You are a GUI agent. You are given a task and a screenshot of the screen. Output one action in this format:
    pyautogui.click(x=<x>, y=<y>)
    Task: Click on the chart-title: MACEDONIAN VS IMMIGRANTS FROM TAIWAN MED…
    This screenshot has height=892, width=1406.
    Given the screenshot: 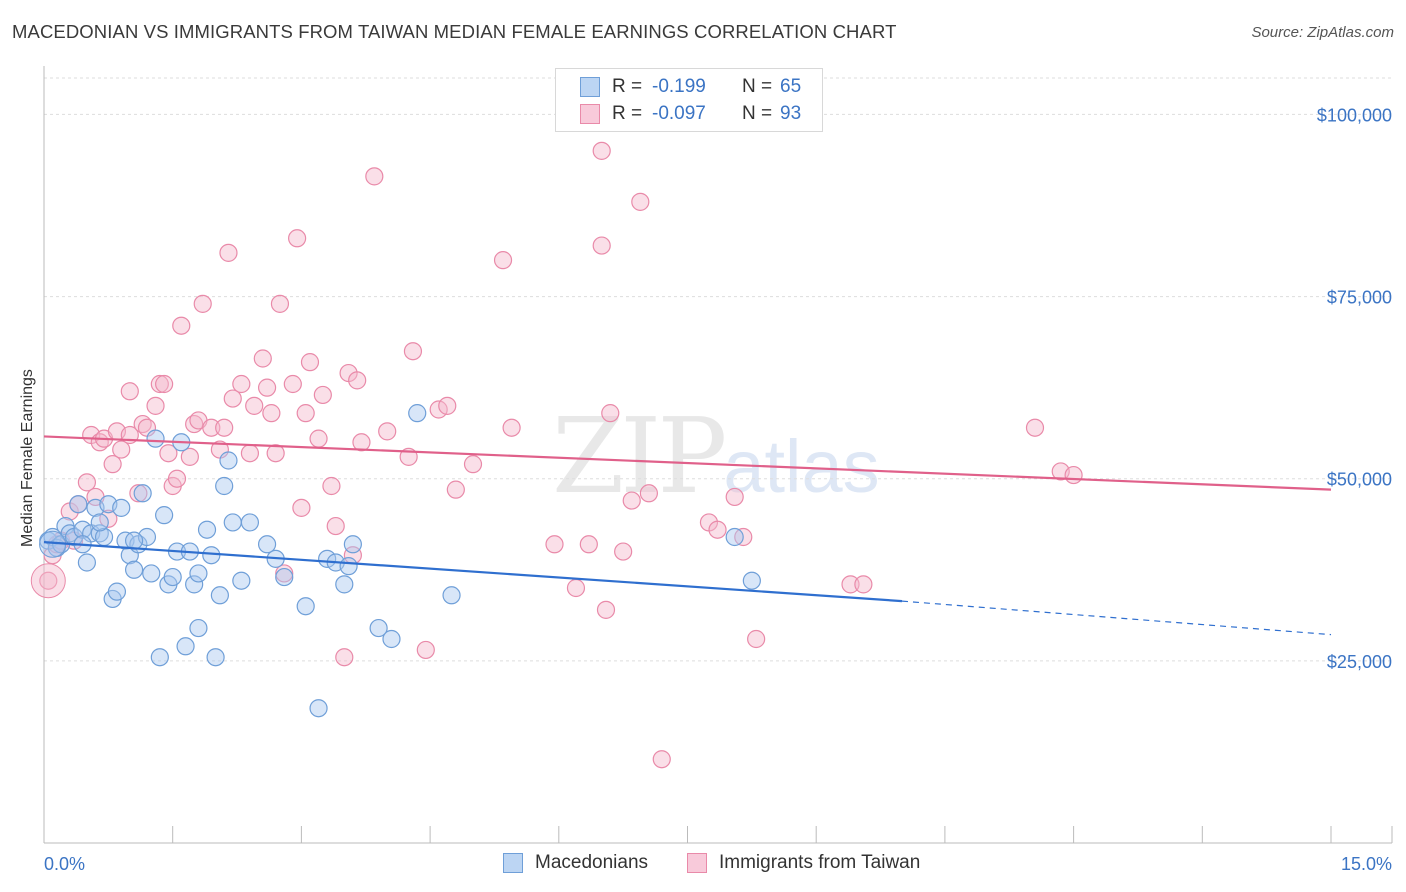 What is the action you would take?
    pyautogui.click(x=454, y=31)
    